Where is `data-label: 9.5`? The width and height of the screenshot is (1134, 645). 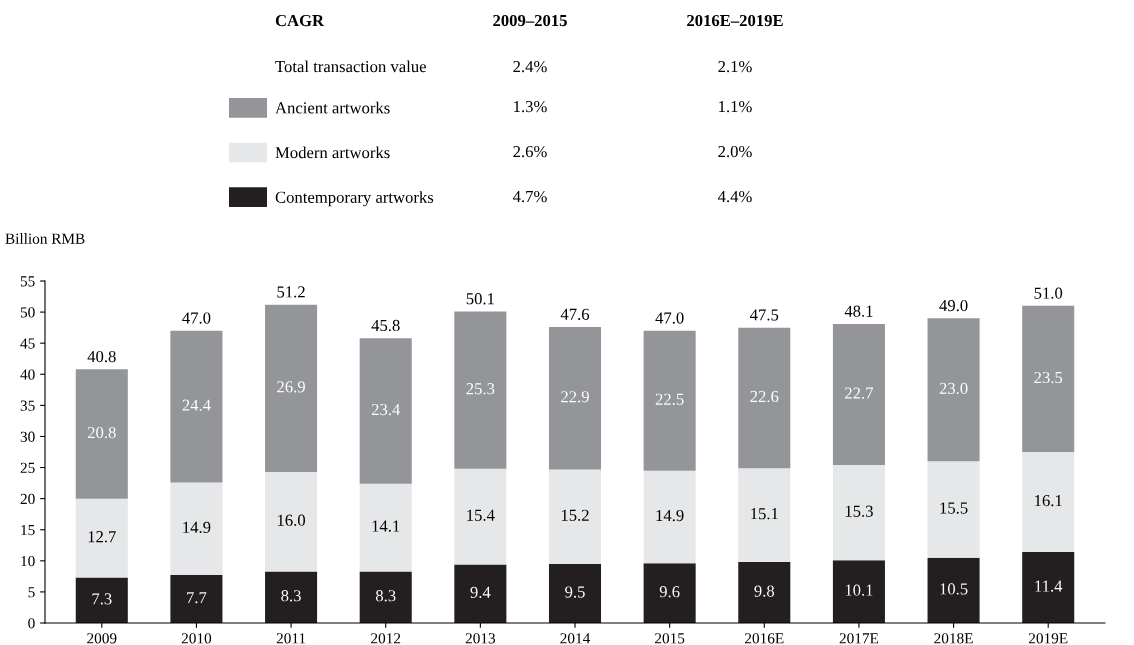
data-label: 9.5 is located at coordinates (575, 592).